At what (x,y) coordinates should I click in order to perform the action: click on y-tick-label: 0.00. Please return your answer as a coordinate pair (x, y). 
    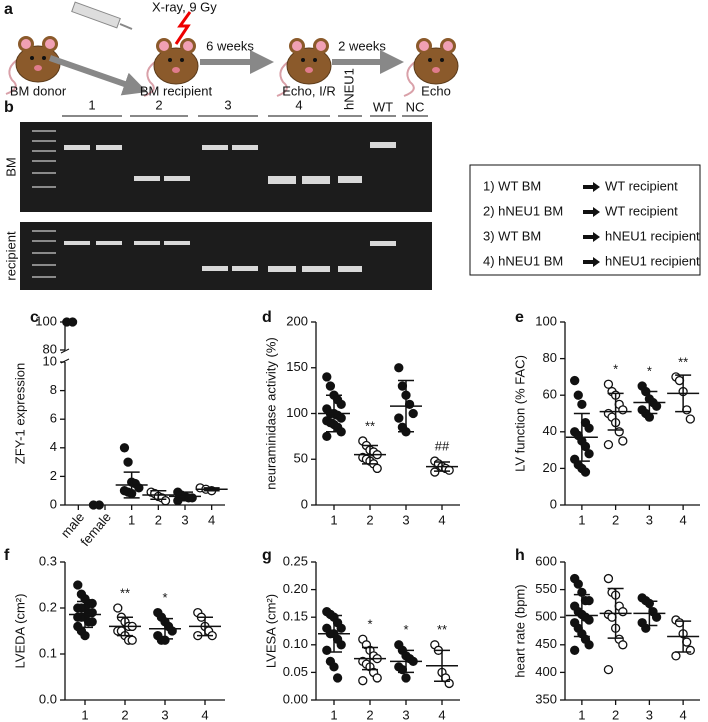
    Looking at the image, I should click on (295, 698).